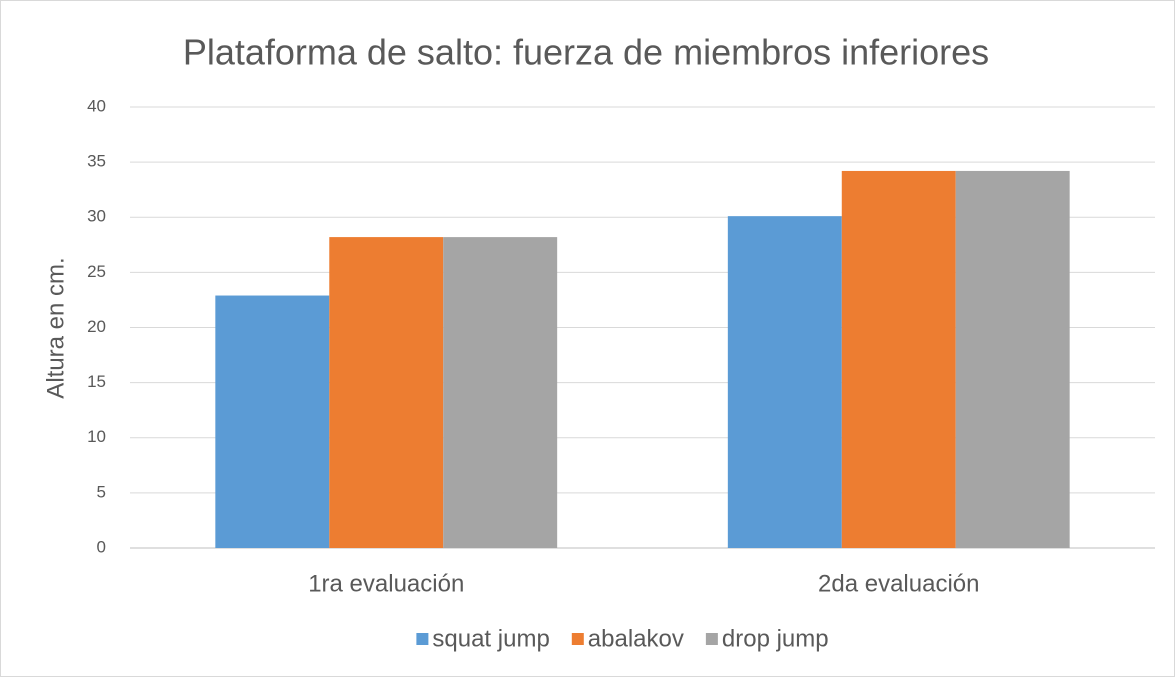  Describe the element at coordinates (96, 216) in the screenshot. I see `y-tick-label: 30` at that location.